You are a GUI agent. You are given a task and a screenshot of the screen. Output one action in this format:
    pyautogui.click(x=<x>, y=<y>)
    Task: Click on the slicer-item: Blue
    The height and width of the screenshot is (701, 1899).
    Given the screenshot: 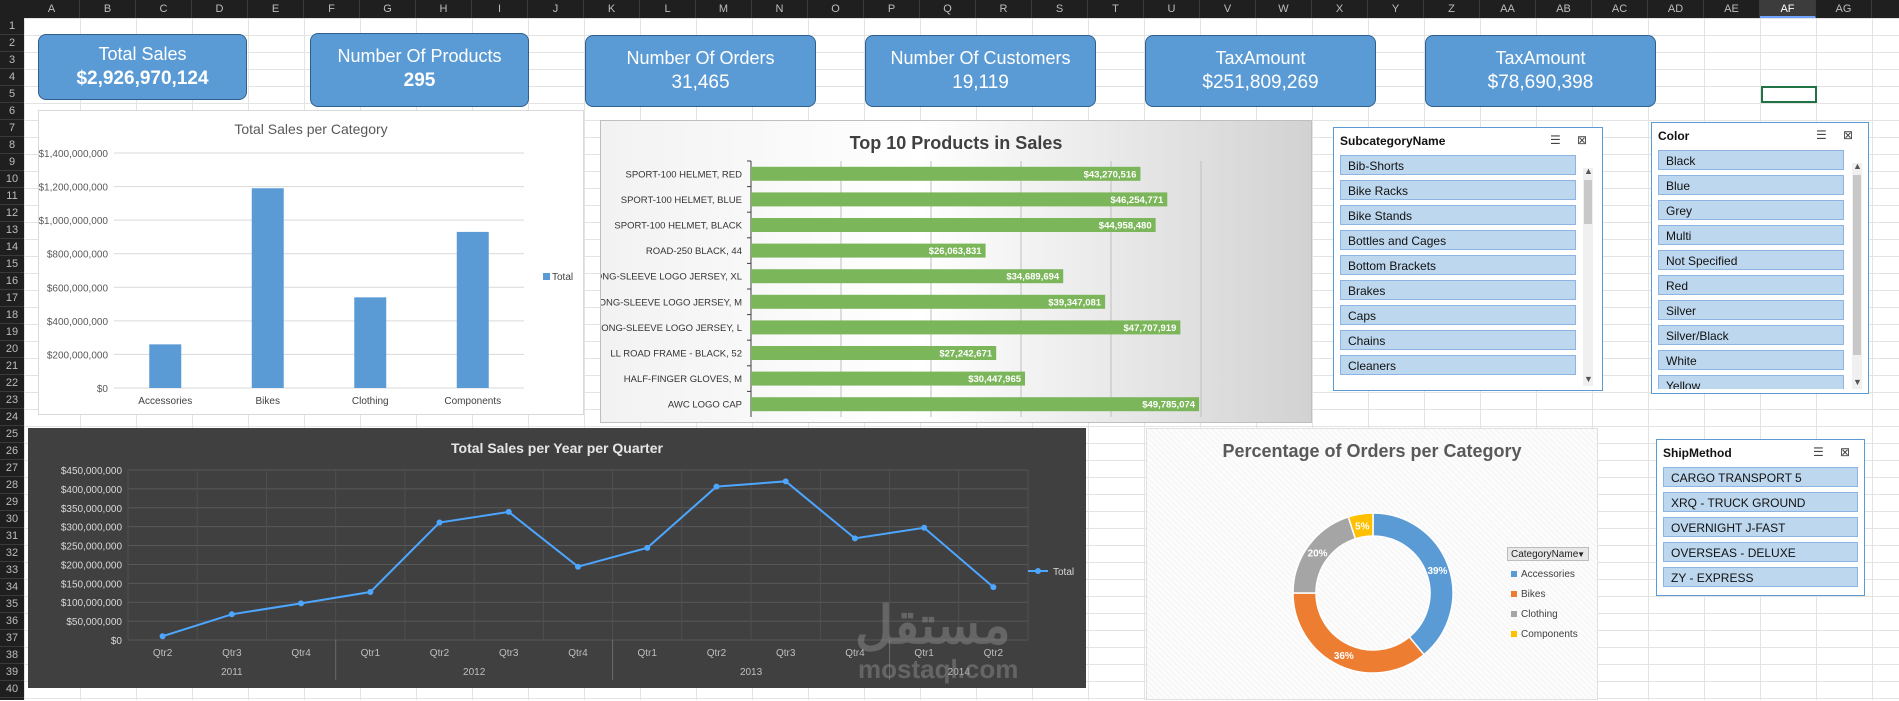 What is the action you would take?
    pyautogui.click(x=1751, y=185)
    